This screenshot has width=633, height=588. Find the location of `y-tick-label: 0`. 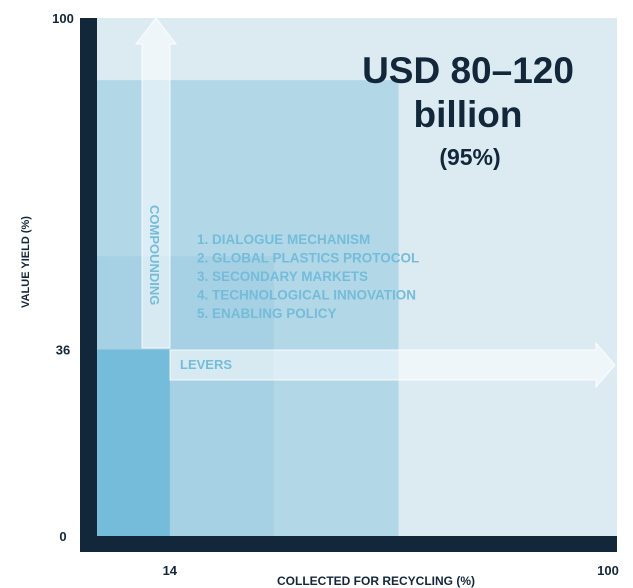

y-tick-label: 0 is located at coordinates (62, 536).